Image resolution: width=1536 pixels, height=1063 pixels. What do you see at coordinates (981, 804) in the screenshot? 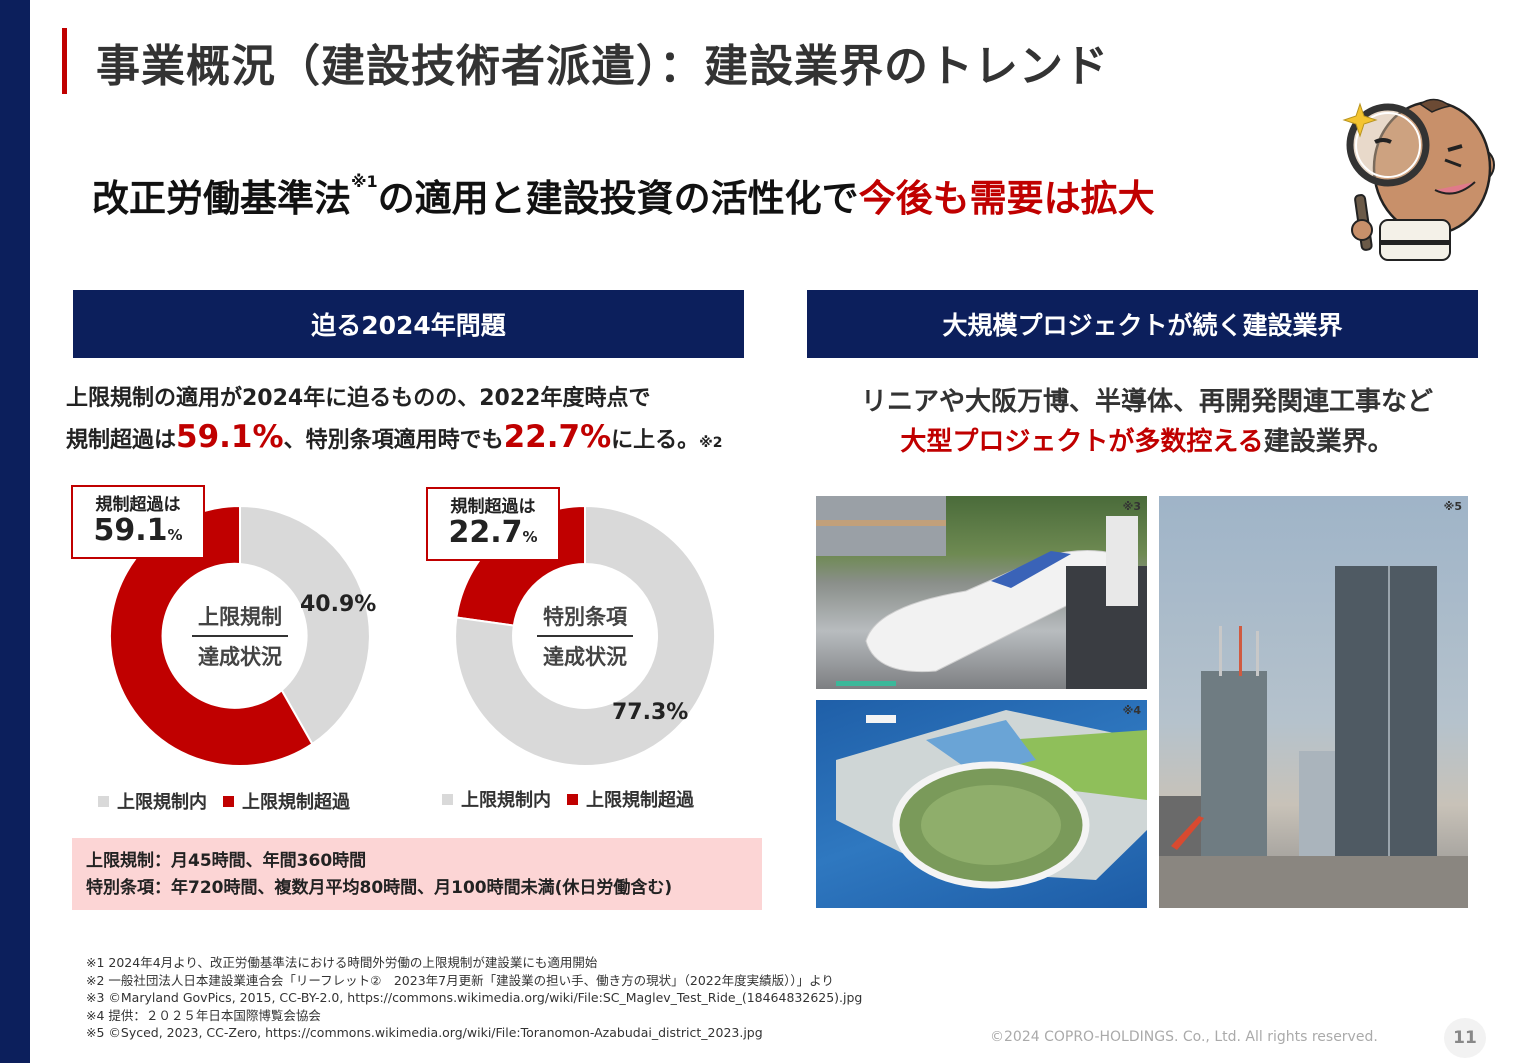
I see `osaka-expo-photo: ※4` at bounding box center [981, 804].